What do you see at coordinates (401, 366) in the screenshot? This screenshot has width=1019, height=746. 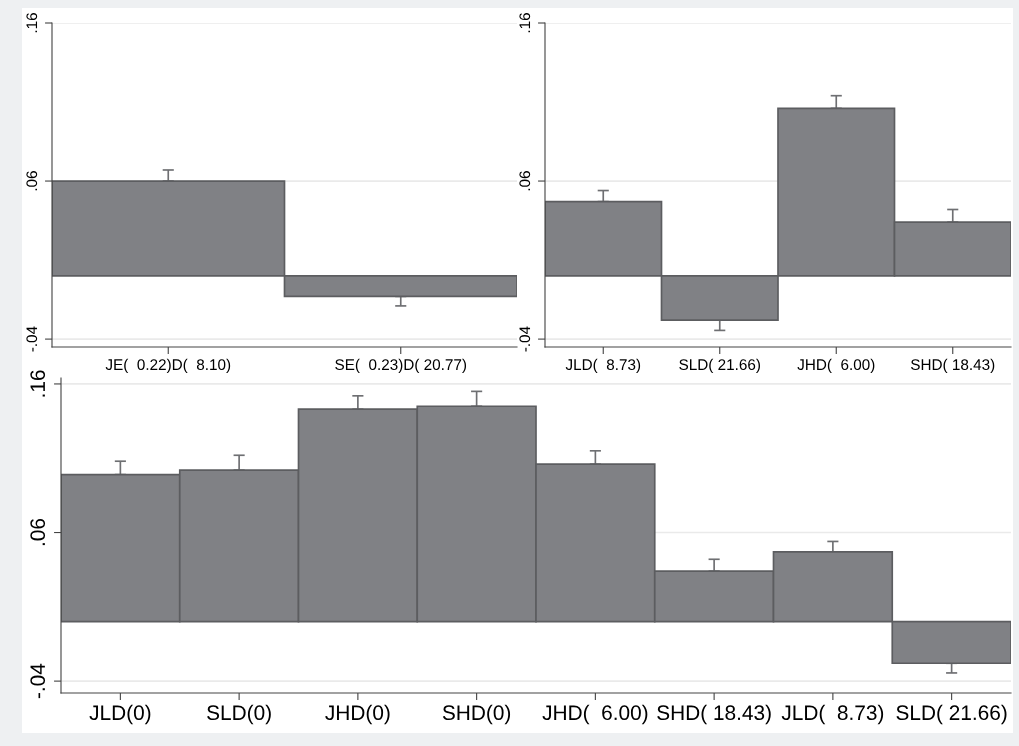 I see `x-tick-label: SE( 0.23)D( 20.77)` at bounding box center [401, 366].